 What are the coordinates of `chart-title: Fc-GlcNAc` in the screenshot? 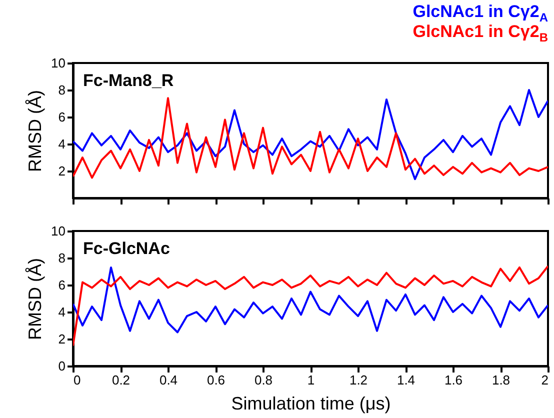 It's located at (126, 248).